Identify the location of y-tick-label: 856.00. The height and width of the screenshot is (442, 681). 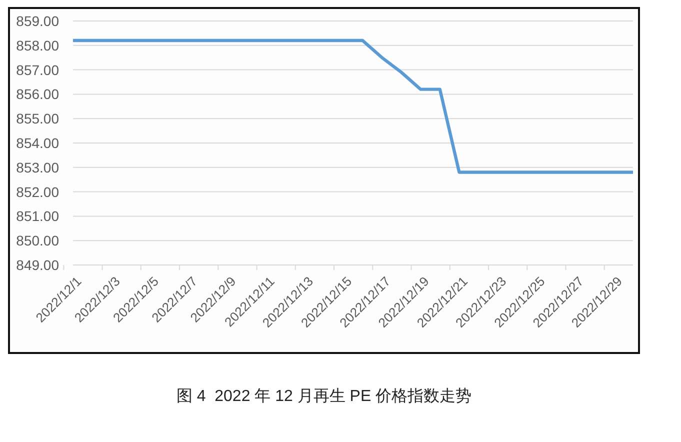
(38, 94).